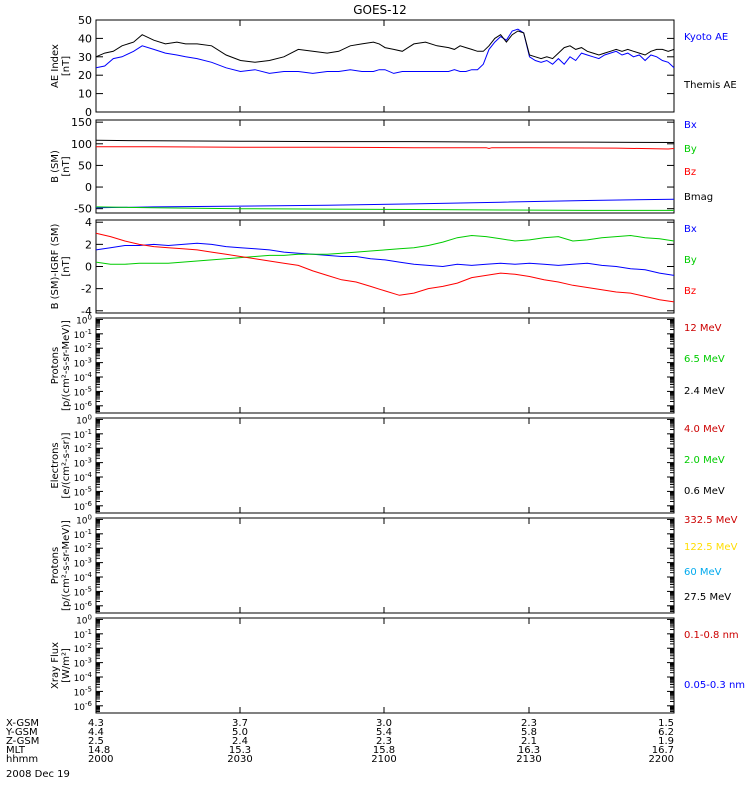 The height and width of the screenshot is (804, 750). I want to click on series-line-ae-kyoto-ae, so click(385, 51).